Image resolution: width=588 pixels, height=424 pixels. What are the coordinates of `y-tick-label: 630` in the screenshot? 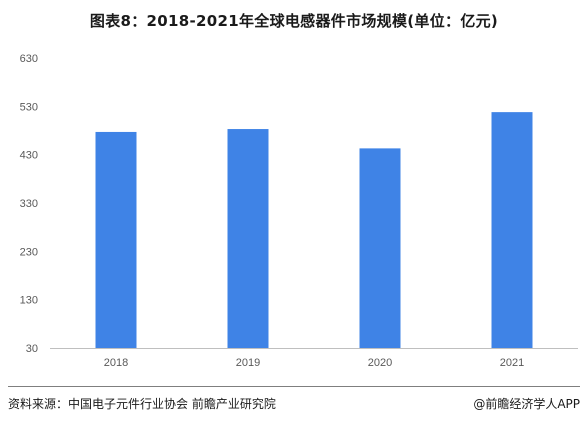 It's located at (29, 59).